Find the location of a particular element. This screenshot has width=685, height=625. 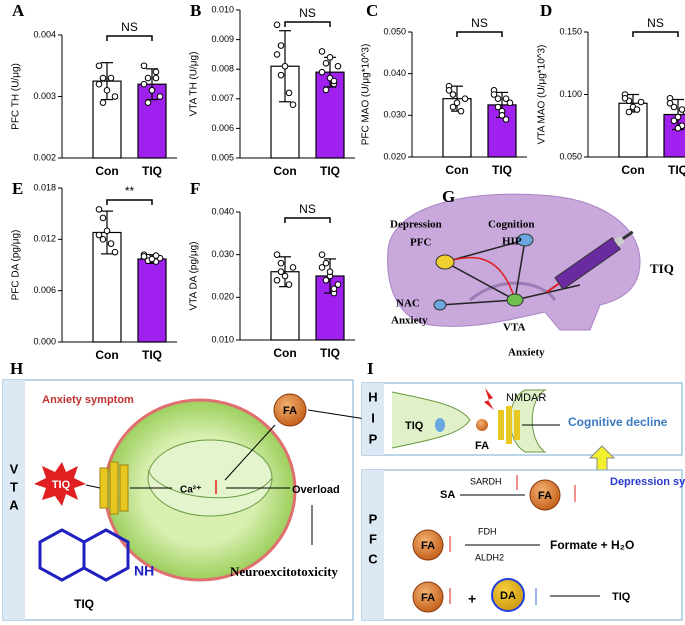

vesicle is located at coordinates (440, 425).